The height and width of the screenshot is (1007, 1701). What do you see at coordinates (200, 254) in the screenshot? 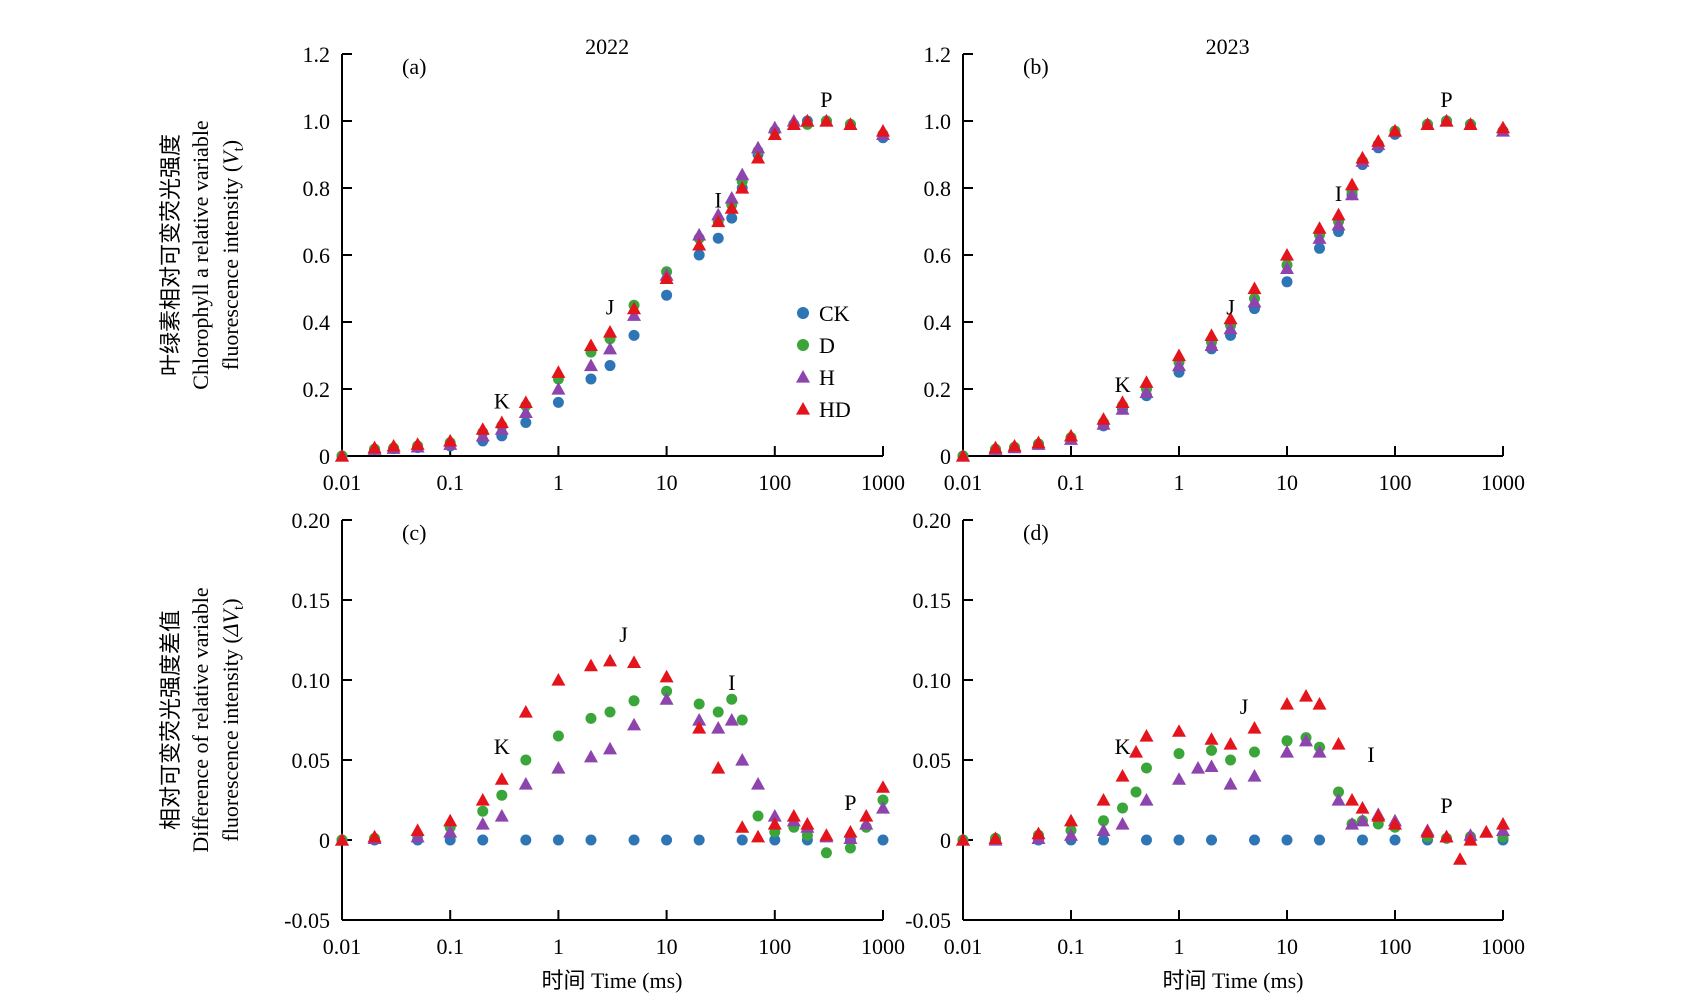
I see `y-title-en1: Chlorophyll a relative variable` at bounding box center [200, 254].